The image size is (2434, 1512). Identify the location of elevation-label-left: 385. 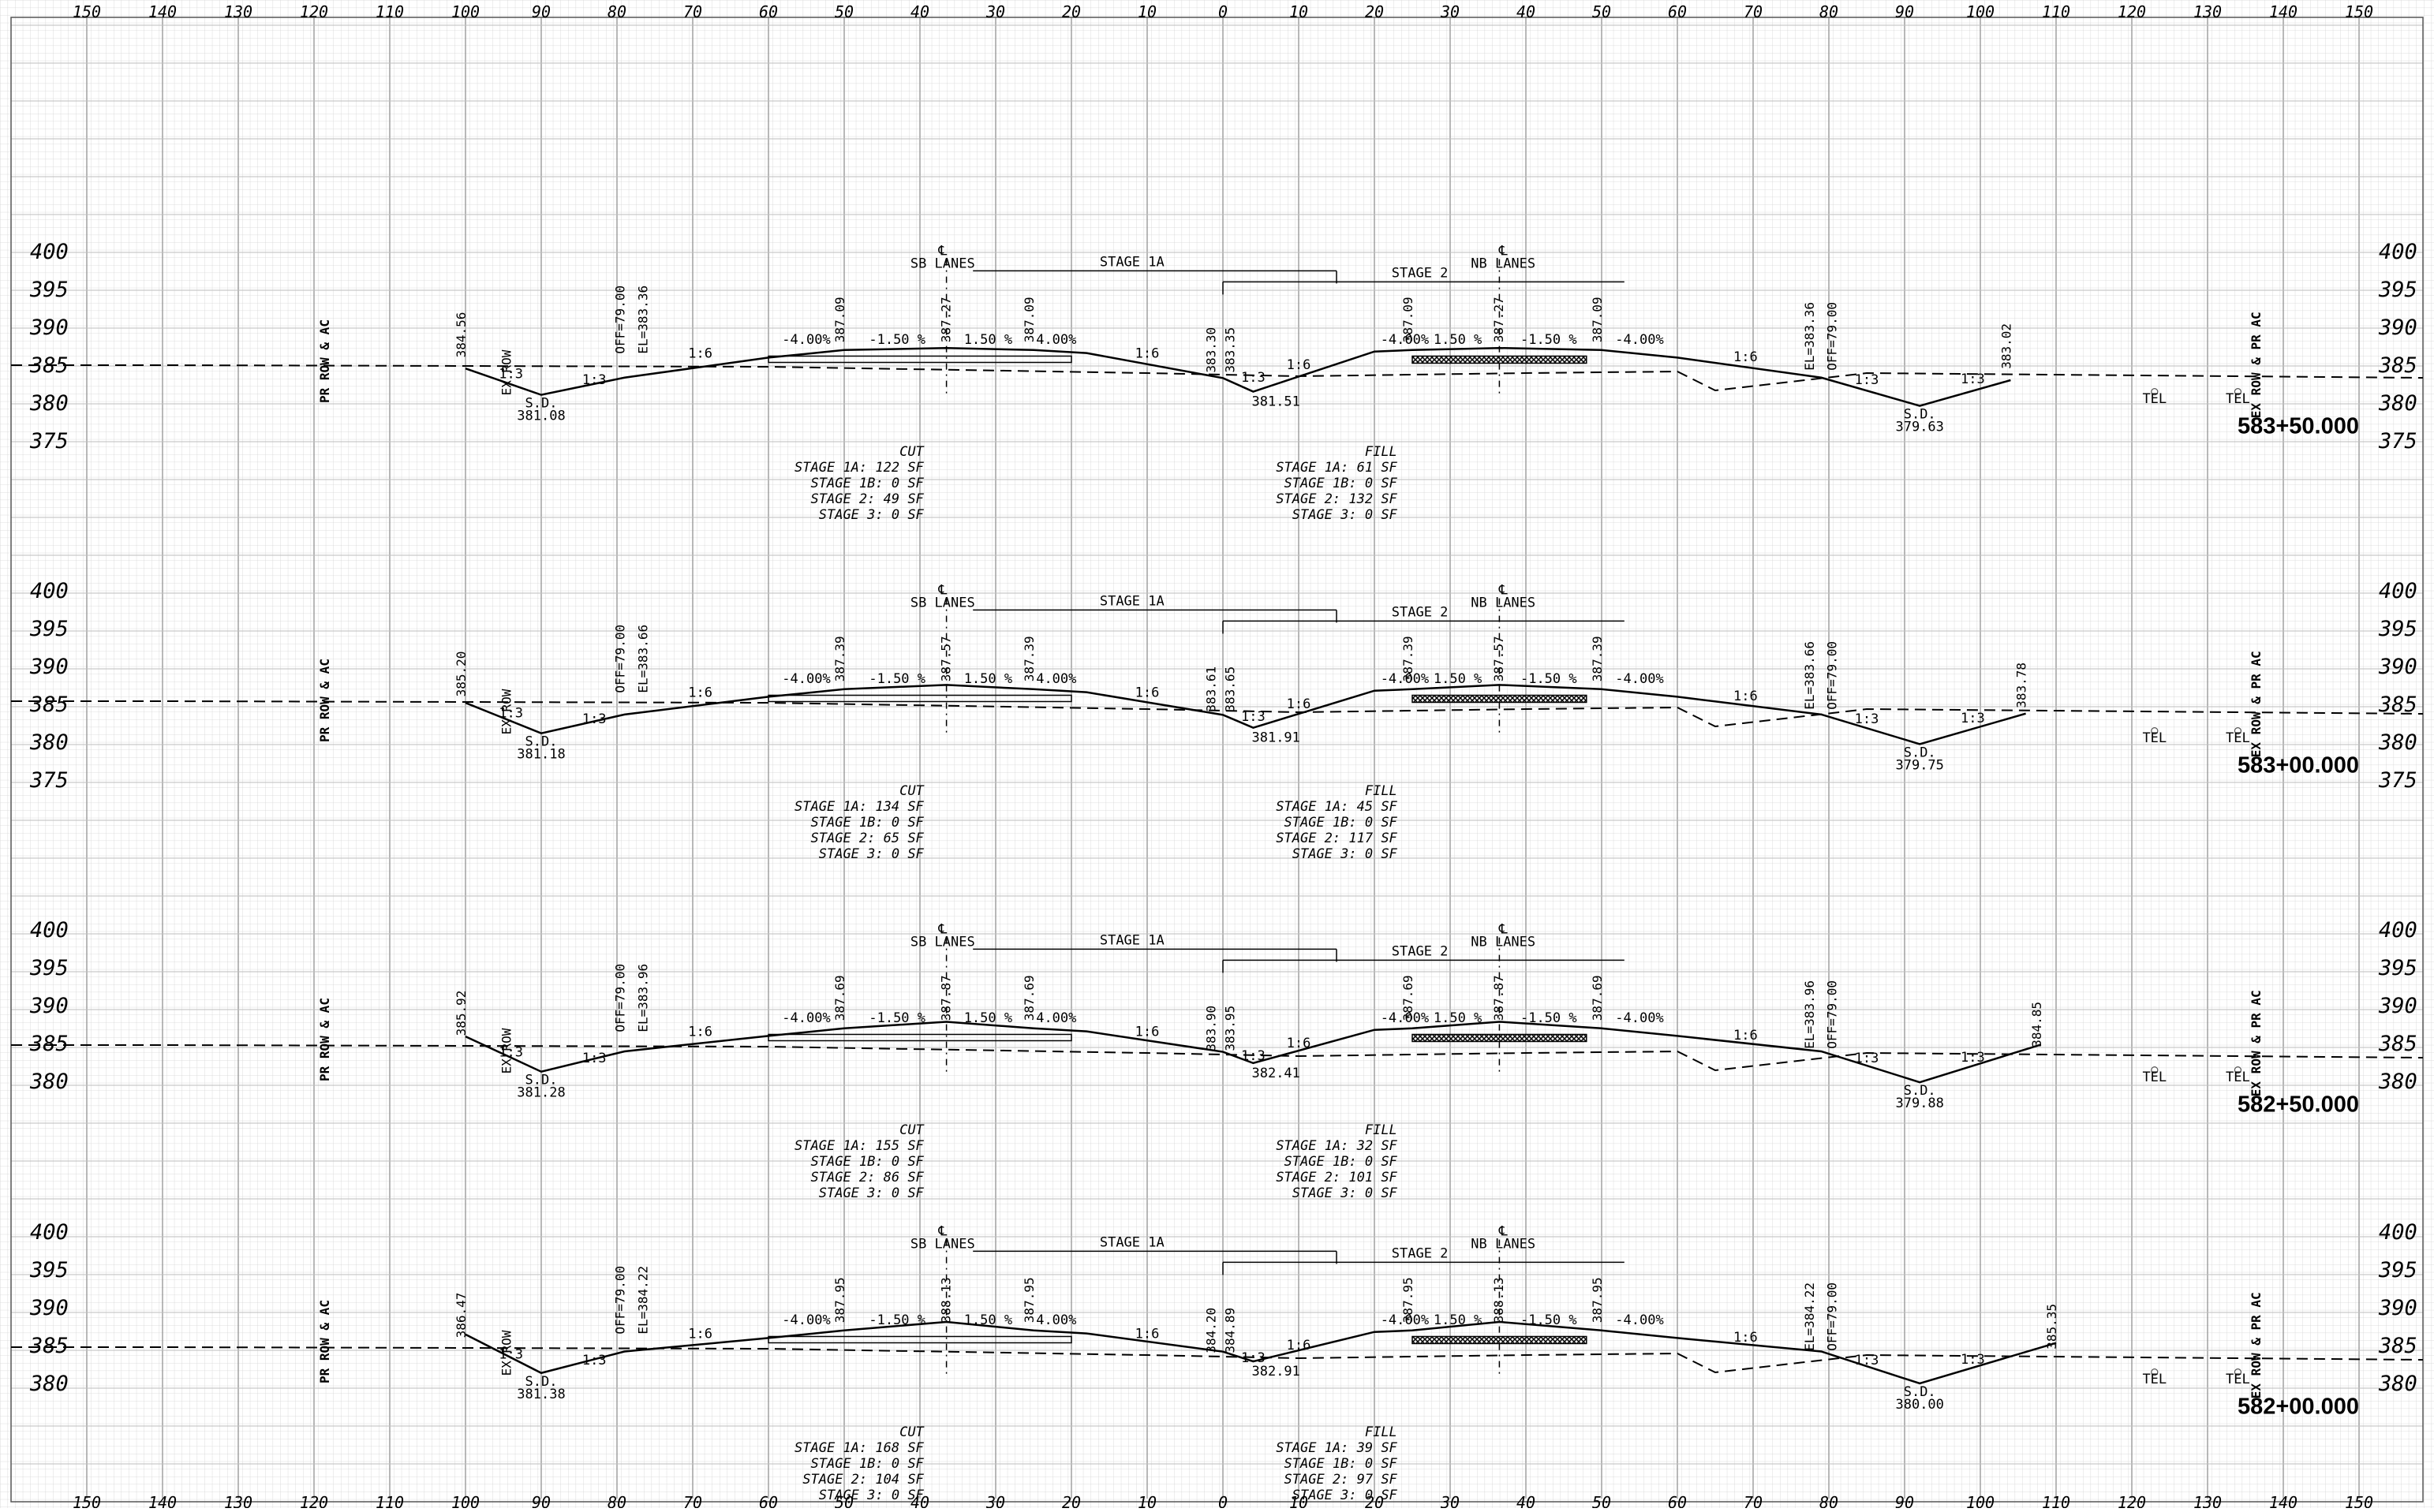
(49, 1044).